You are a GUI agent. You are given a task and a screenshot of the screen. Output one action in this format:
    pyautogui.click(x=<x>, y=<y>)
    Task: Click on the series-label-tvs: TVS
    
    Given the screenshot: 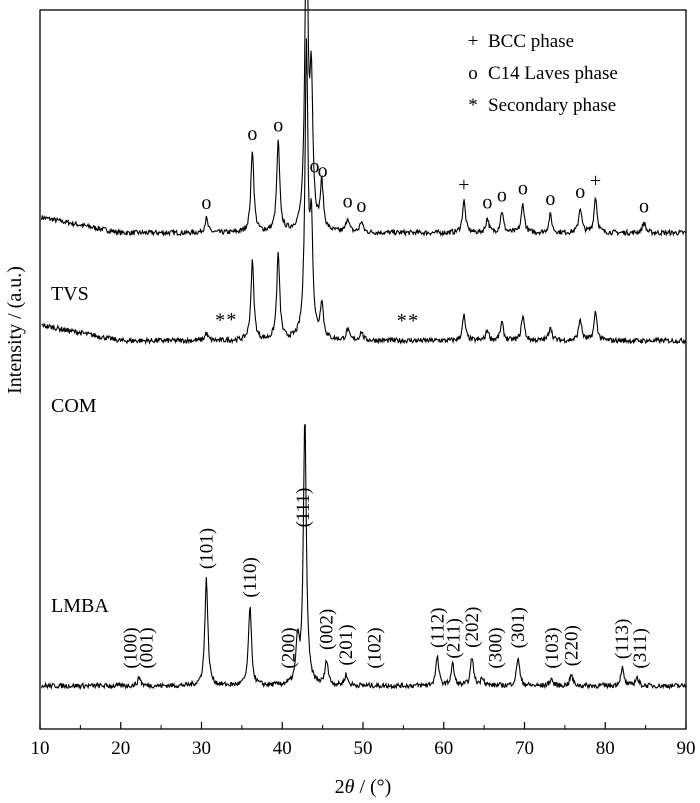 What is the action you would take?
    pyautogui.click(x=70, y=294)
    